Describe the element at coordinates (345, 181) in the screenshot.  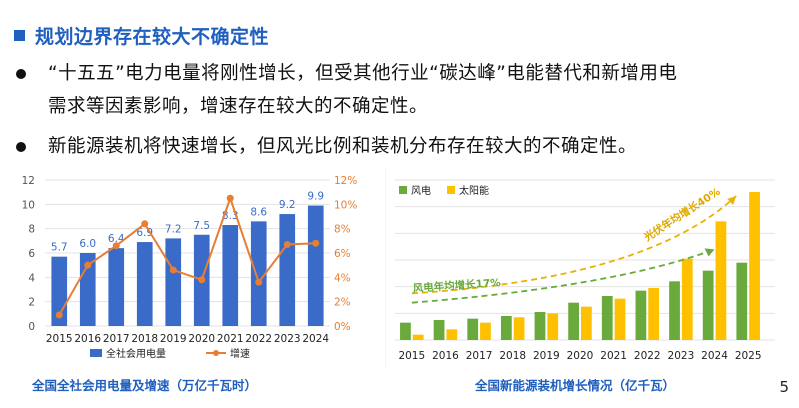
I see `y2-tick-label: 12%` at that location.